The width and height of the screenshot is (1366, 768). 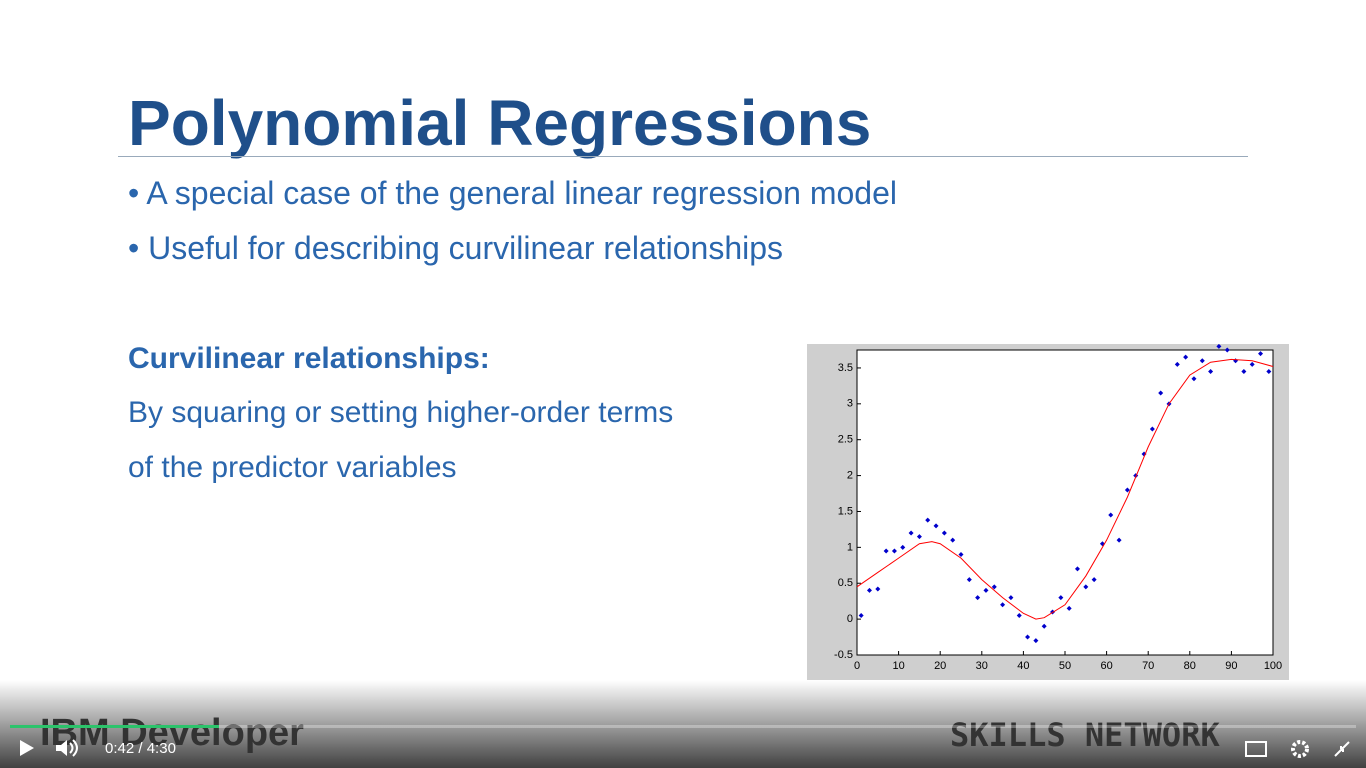 I want to click on x-tick-label: 90, so click(x=1231, y=666).